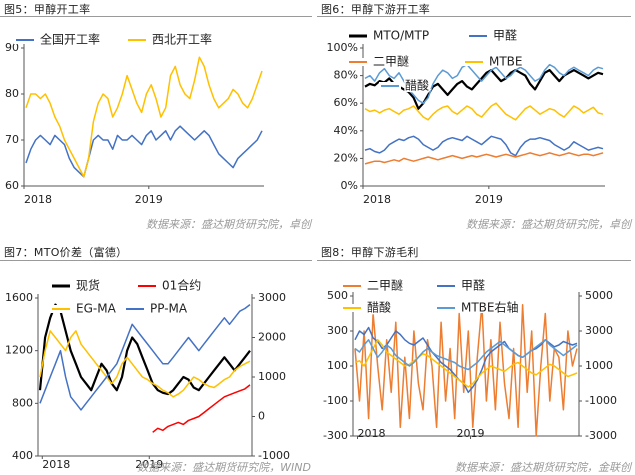  What do you see at coordinates (349, 185) in the screenshot?
I see `y-tick-label: 0%` at bounding box center [349, 185].